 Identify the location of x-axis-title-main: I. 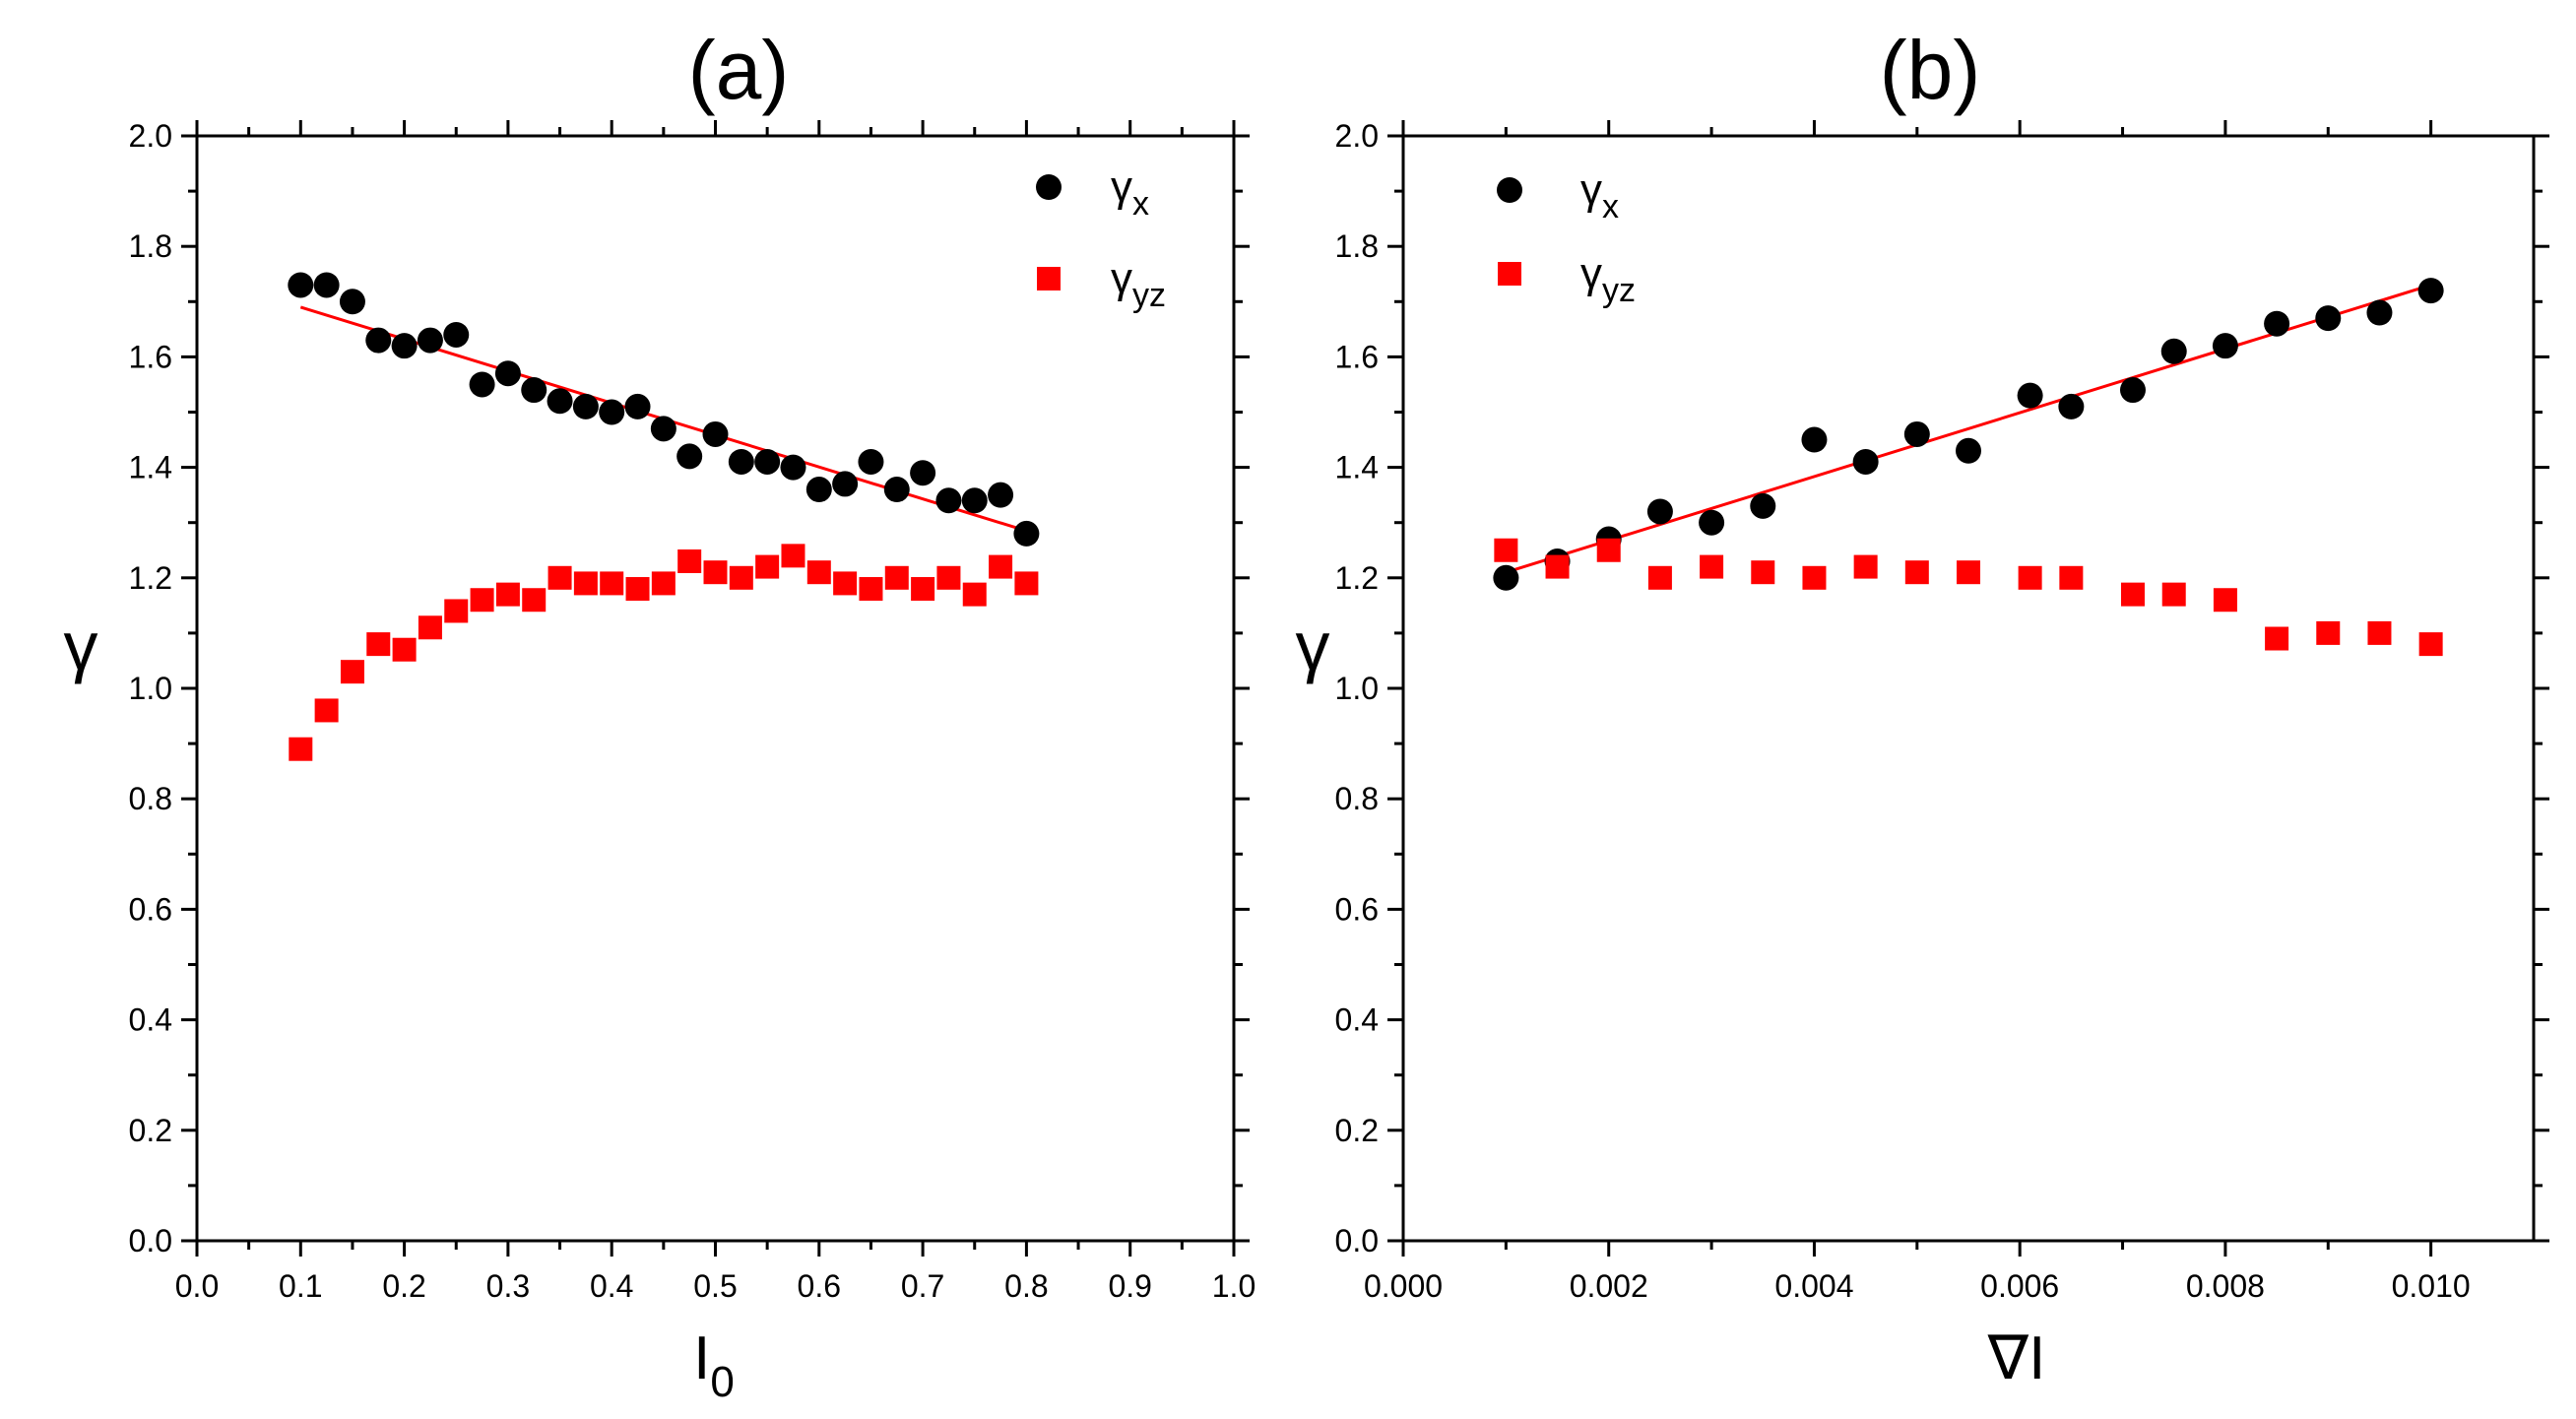
(701, 1358).